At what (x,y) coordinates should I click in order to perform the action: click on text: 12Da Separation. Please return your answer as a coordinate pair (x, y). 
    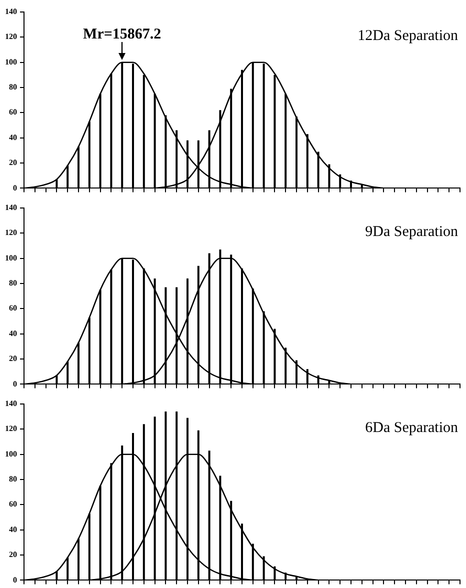
    Looking at the image, I should click on (408, 36).